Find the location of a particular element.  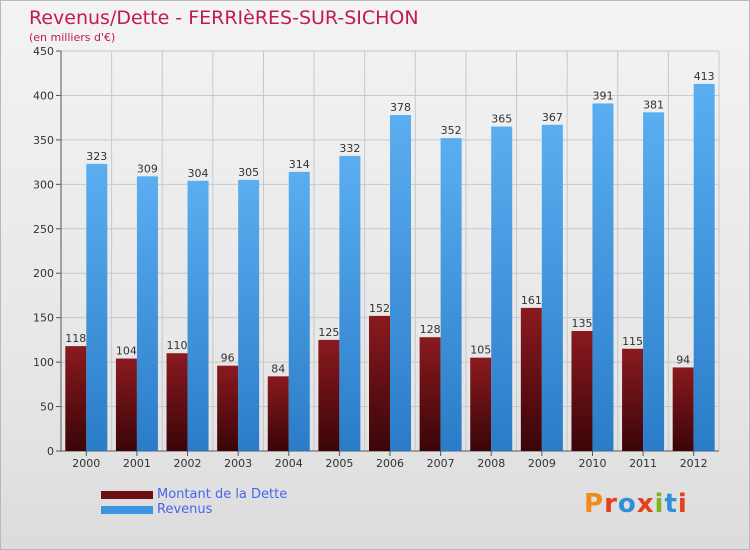

x-tick-label: 2006 is located at coordinates (390, 463).